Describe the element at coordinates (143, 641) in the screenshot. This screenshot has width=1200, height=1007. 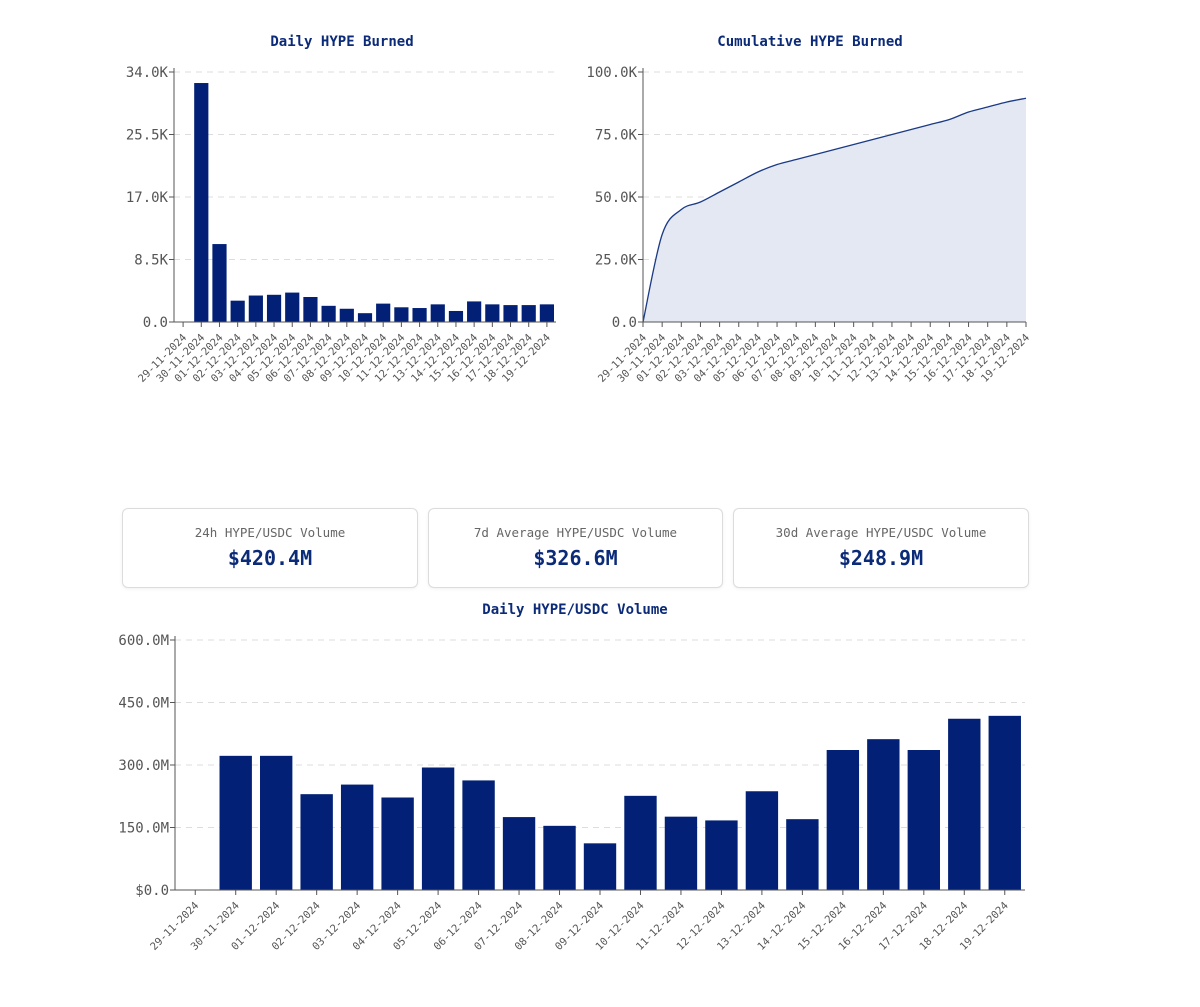
I see `y-tick-label: 600.0M` at that location.